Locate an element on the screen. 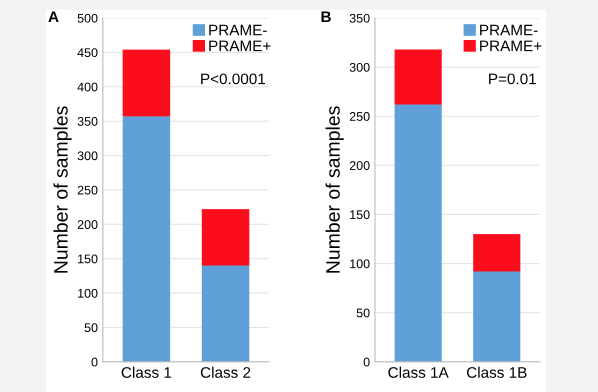  x-tick-label: Class 2 is located at coordinates (225, 372).